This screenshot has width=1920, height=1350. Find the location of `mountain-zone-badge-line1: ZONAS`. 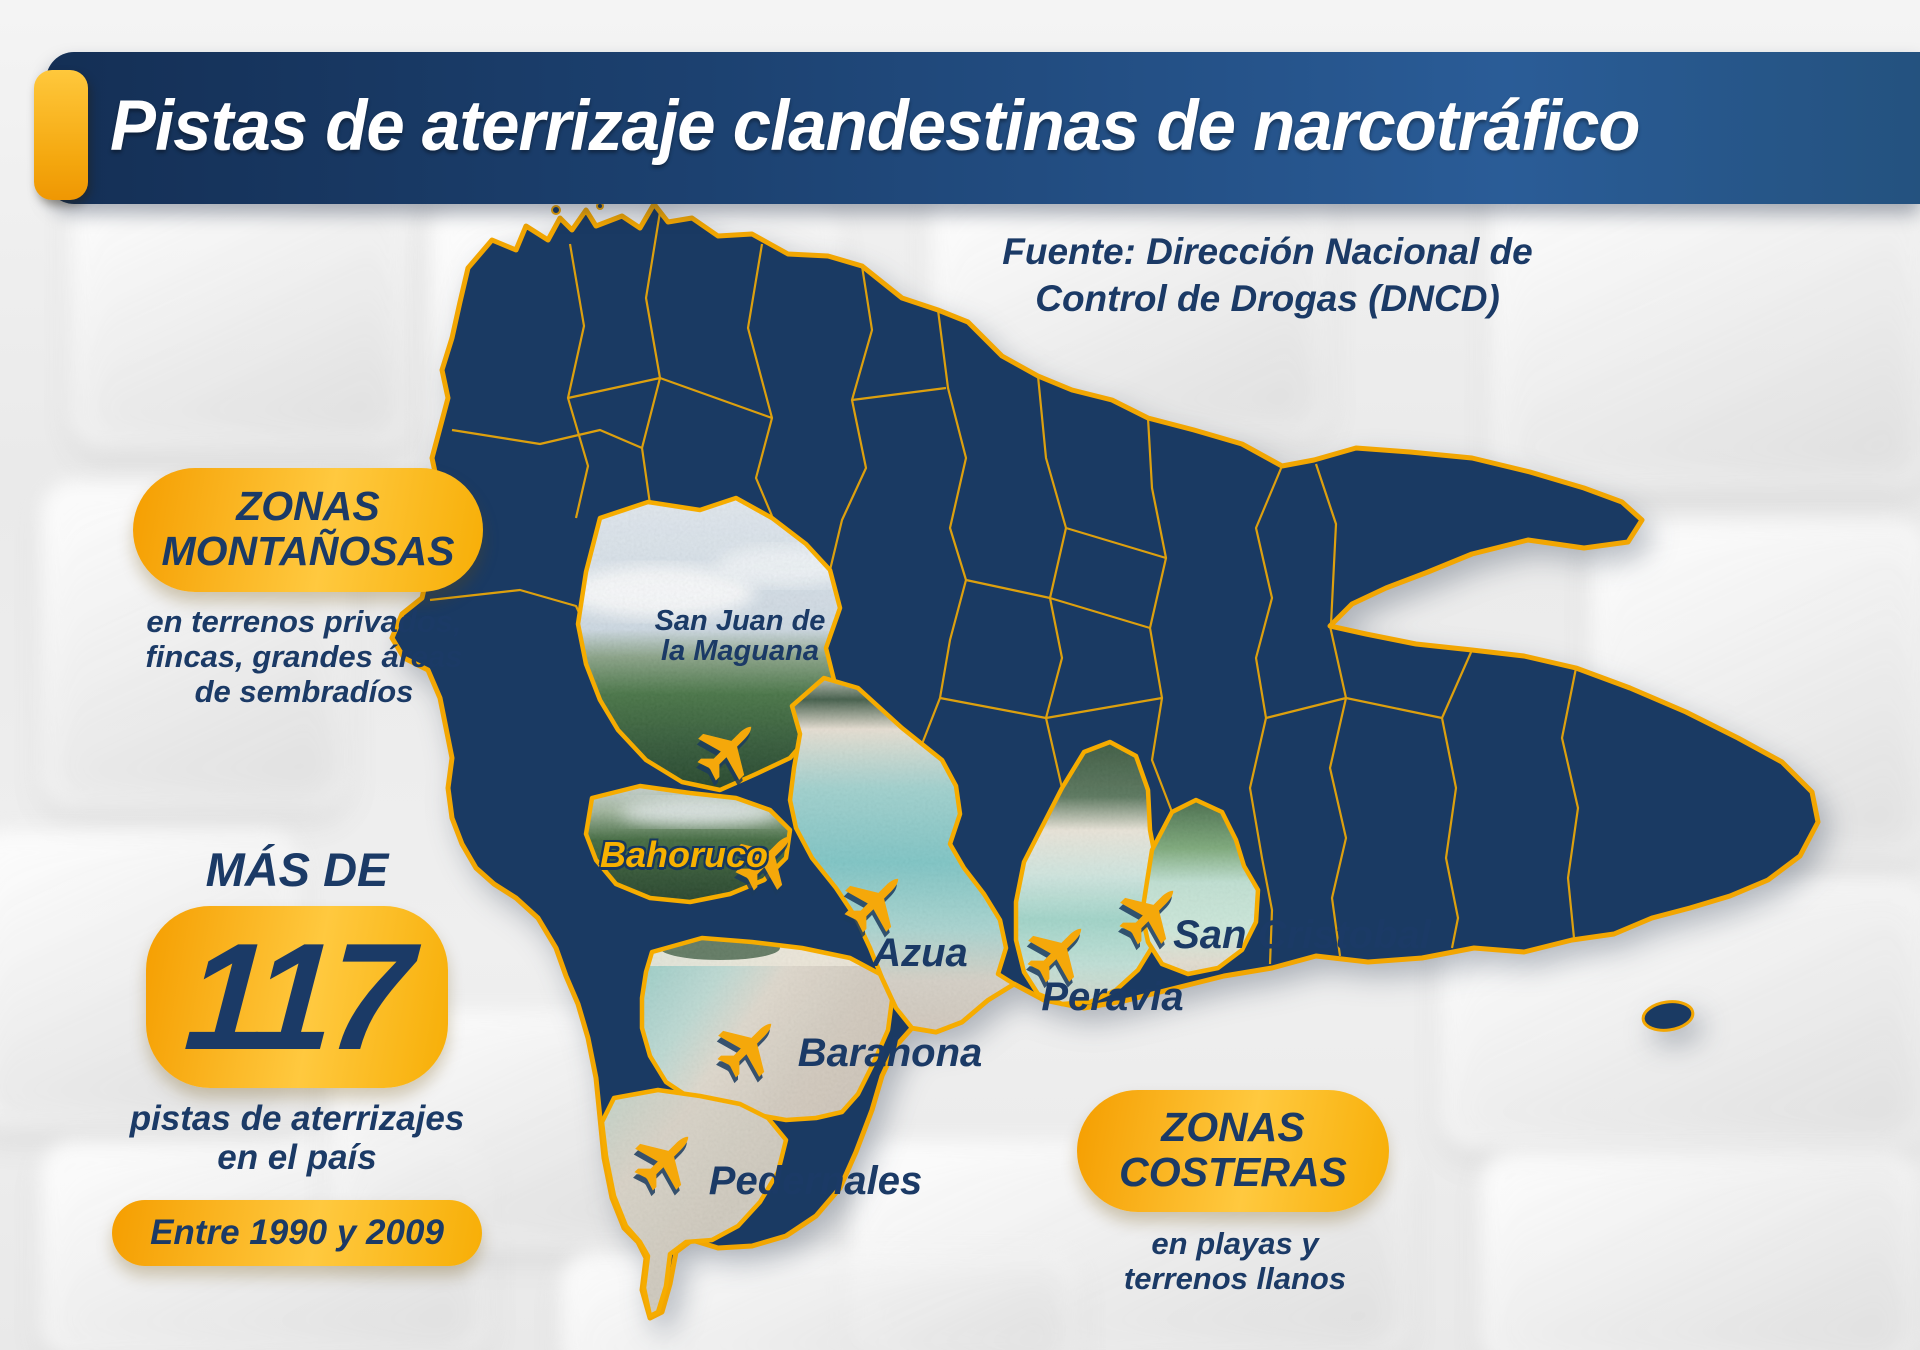

mountain-zone-badge-line1: ZONAS is located at coordinates (308, 506).